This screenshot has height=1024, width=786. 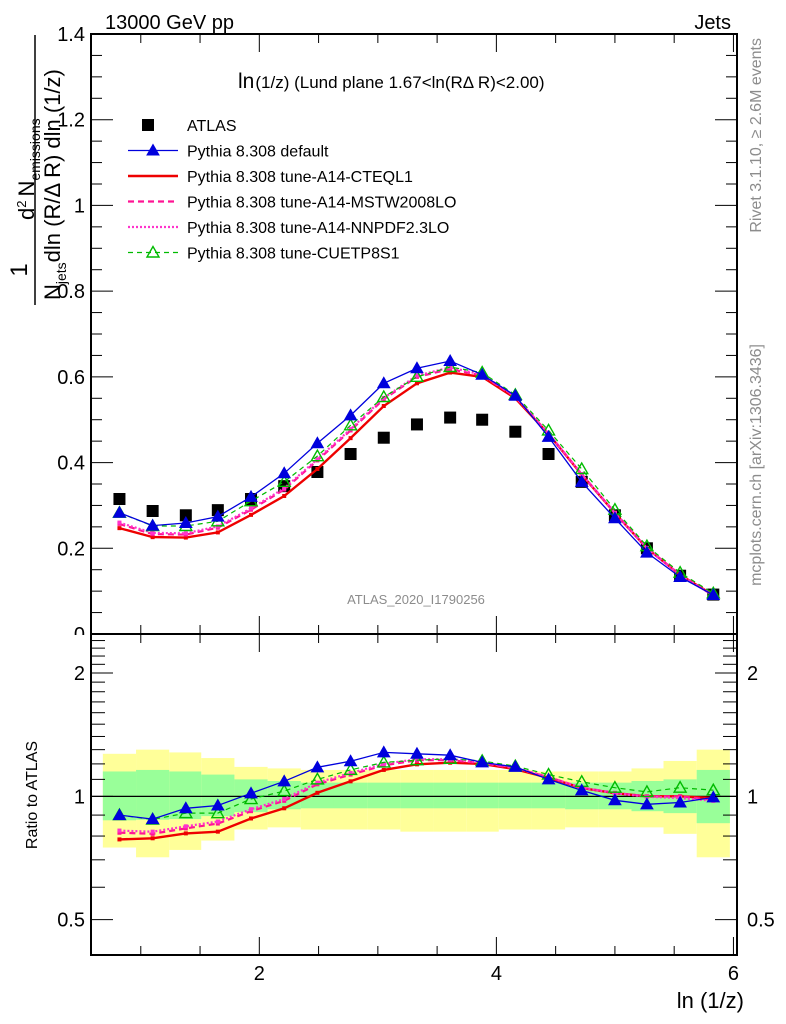 I want to click on y-tick-label: 1, so click(x=79, y=206).